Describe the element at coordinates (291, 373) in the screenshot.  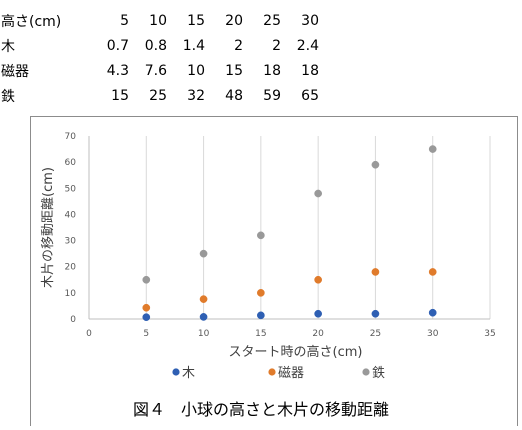
I see `legend-label: 磁器` at that location.